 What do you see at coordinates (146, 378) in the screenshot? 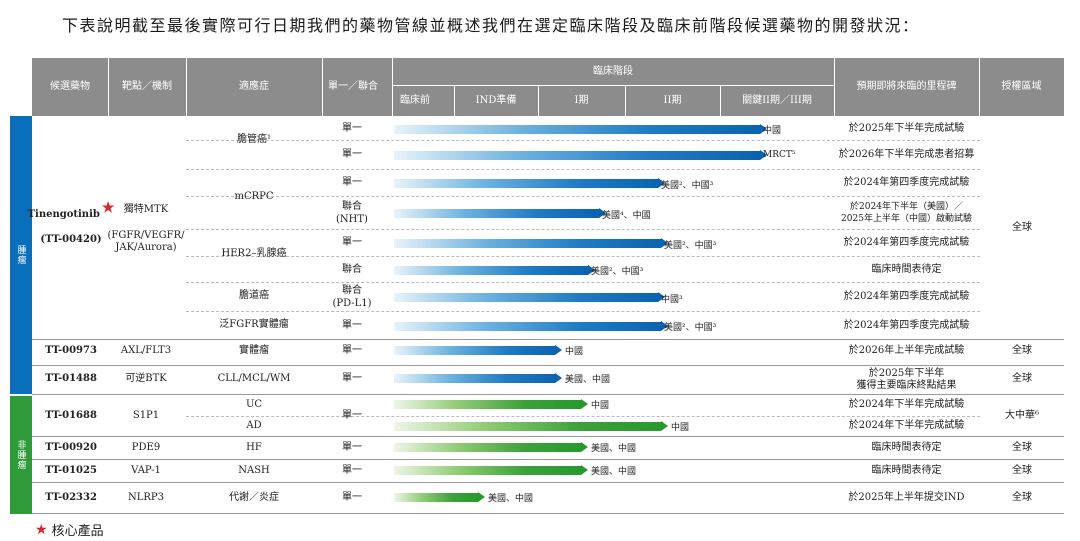
I see `target-tt01488: 可逆BTK` at bounding box center [146, 378].